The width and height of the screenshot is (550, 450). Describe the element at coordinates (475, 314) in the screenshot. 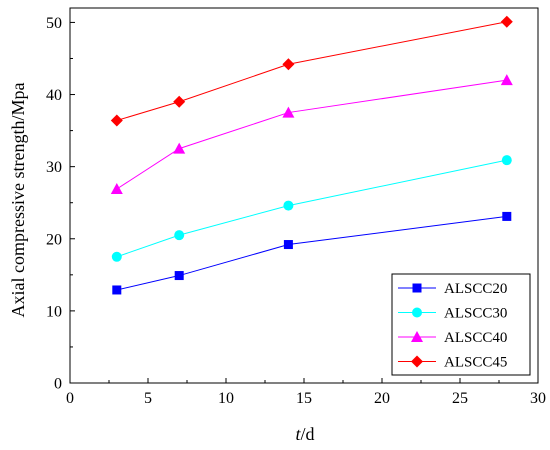

I see `legend-label: ALSCC30` at that location.